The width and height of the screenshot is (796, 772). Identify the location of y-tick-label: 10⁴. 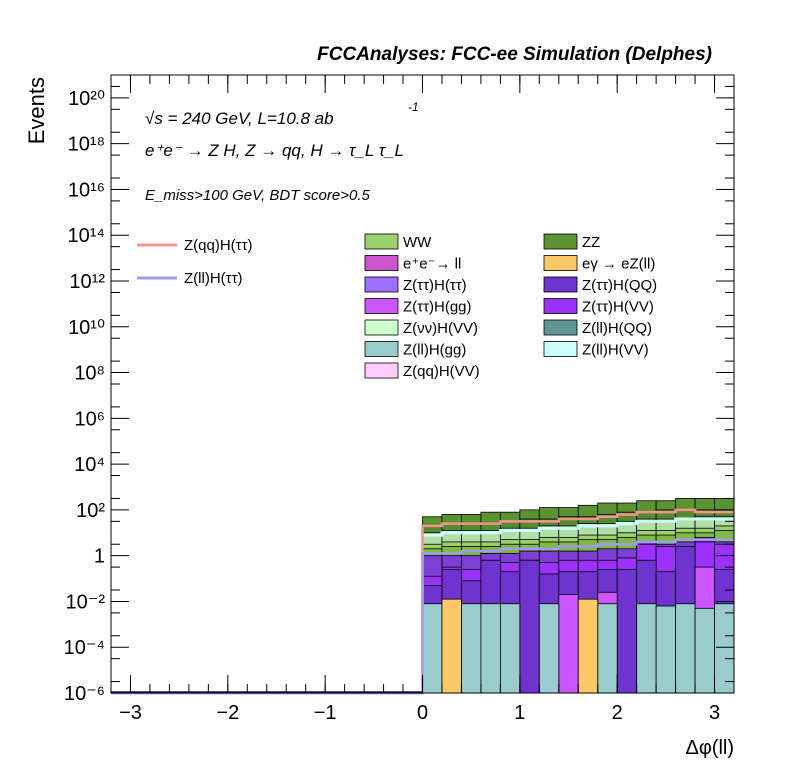
(89, 465).